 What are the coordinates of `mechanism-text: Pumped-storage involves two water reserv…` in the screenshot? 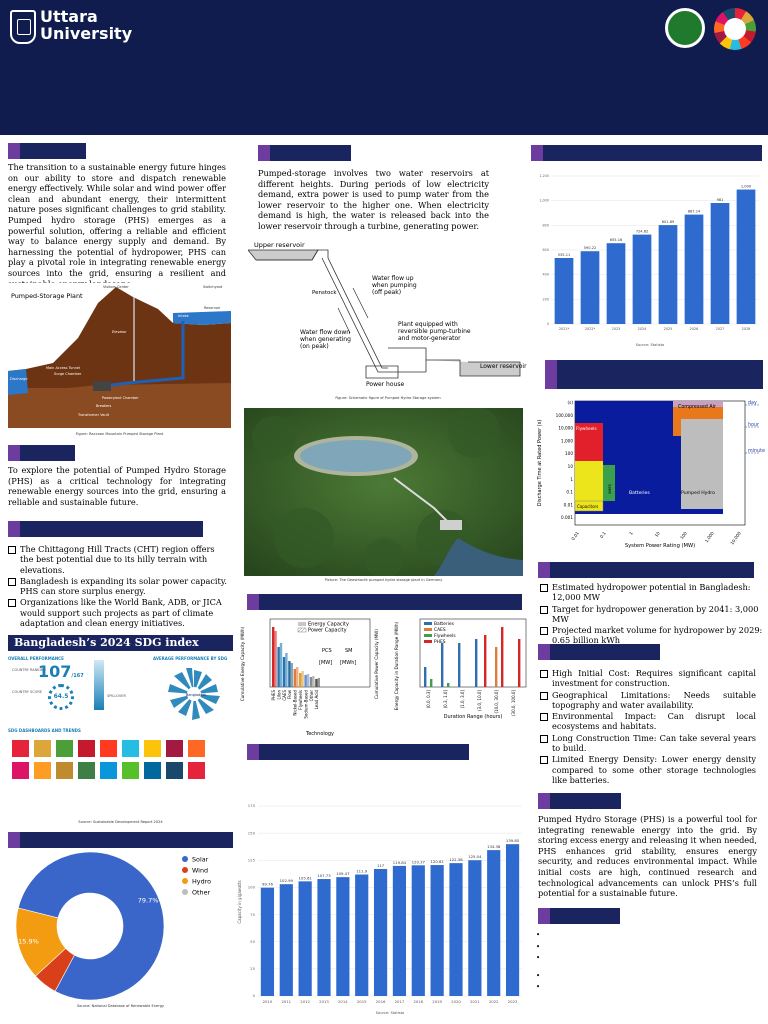 It's located at (373, 199).